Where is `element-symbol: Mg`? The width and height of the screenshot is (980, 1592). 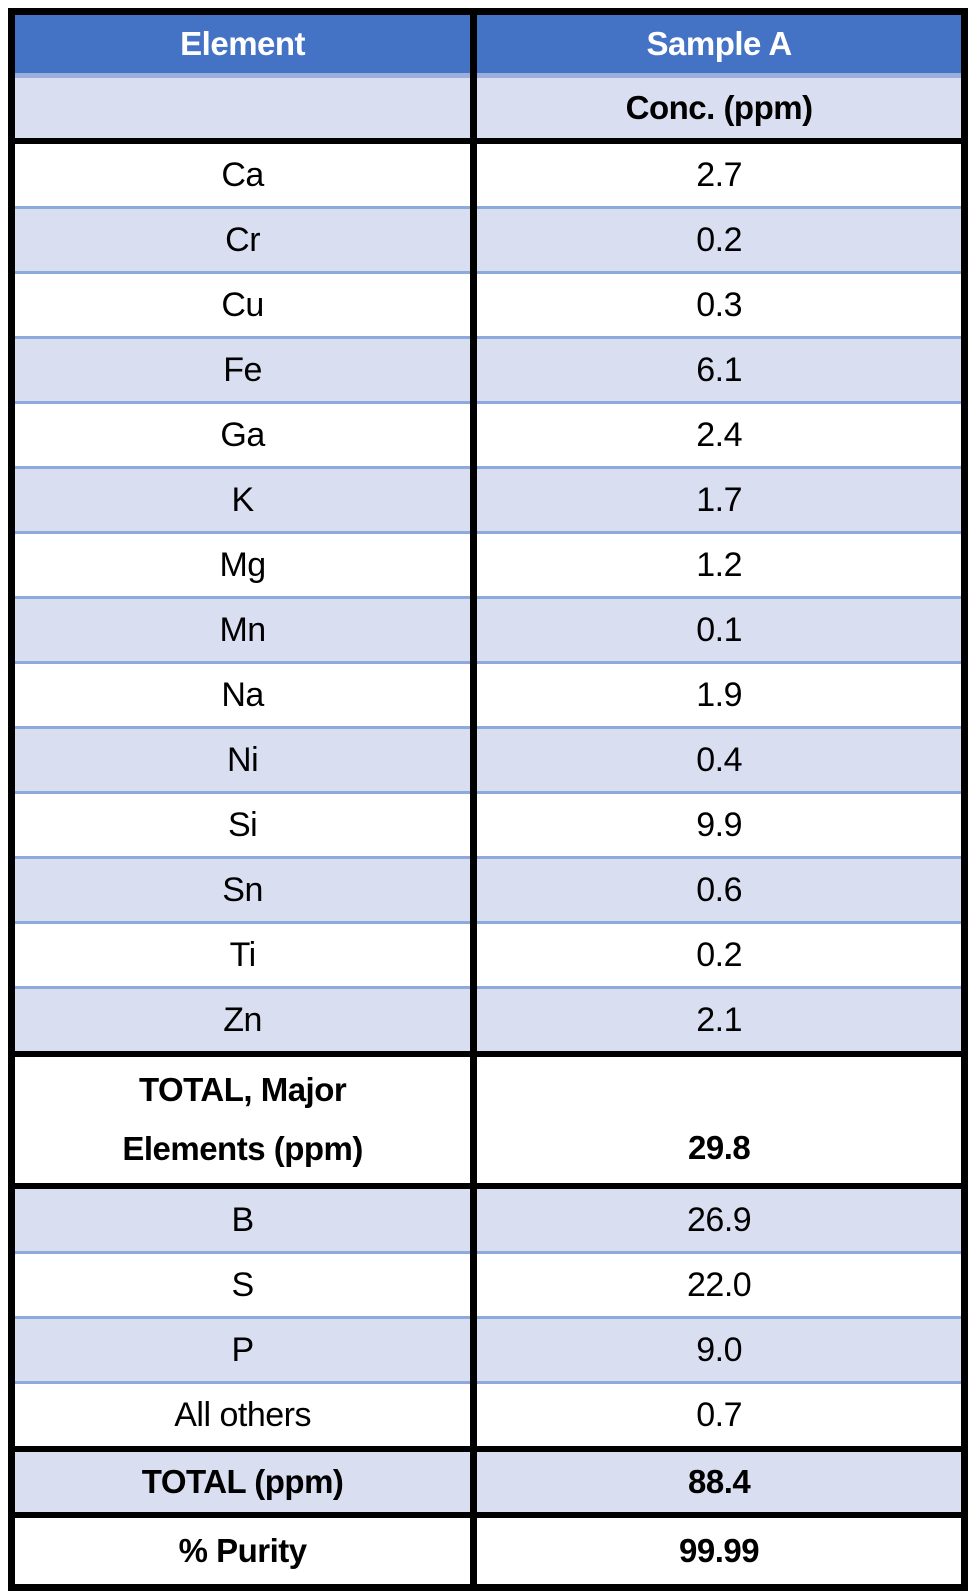 element-symbol: Mg is located at coordinates (242, 565).